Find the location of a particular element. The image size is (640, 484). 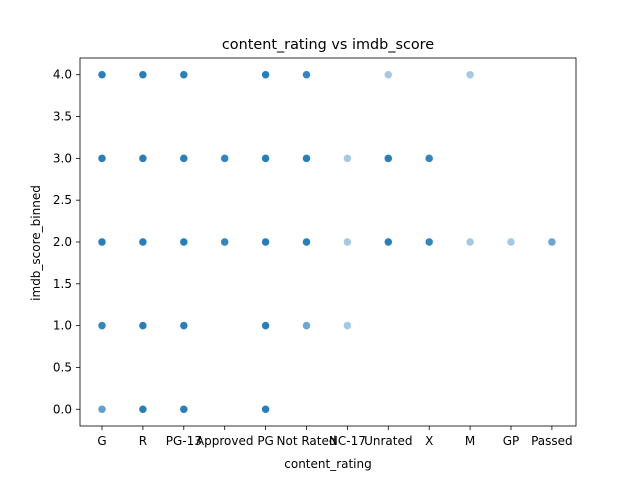

y-tick-label: 3.5 is located at coordinates (62, 117).